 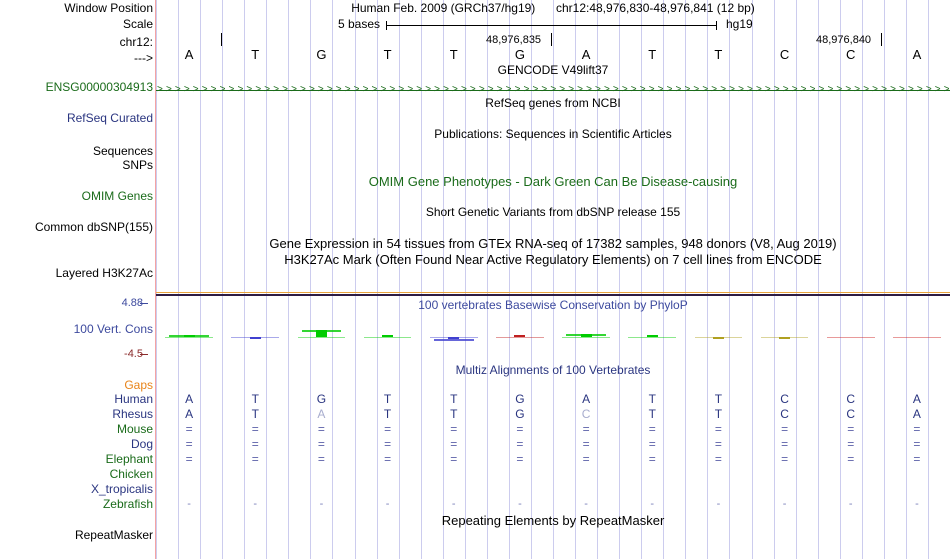 I want to click on cons-max-tick, so click(x=144, y=303).